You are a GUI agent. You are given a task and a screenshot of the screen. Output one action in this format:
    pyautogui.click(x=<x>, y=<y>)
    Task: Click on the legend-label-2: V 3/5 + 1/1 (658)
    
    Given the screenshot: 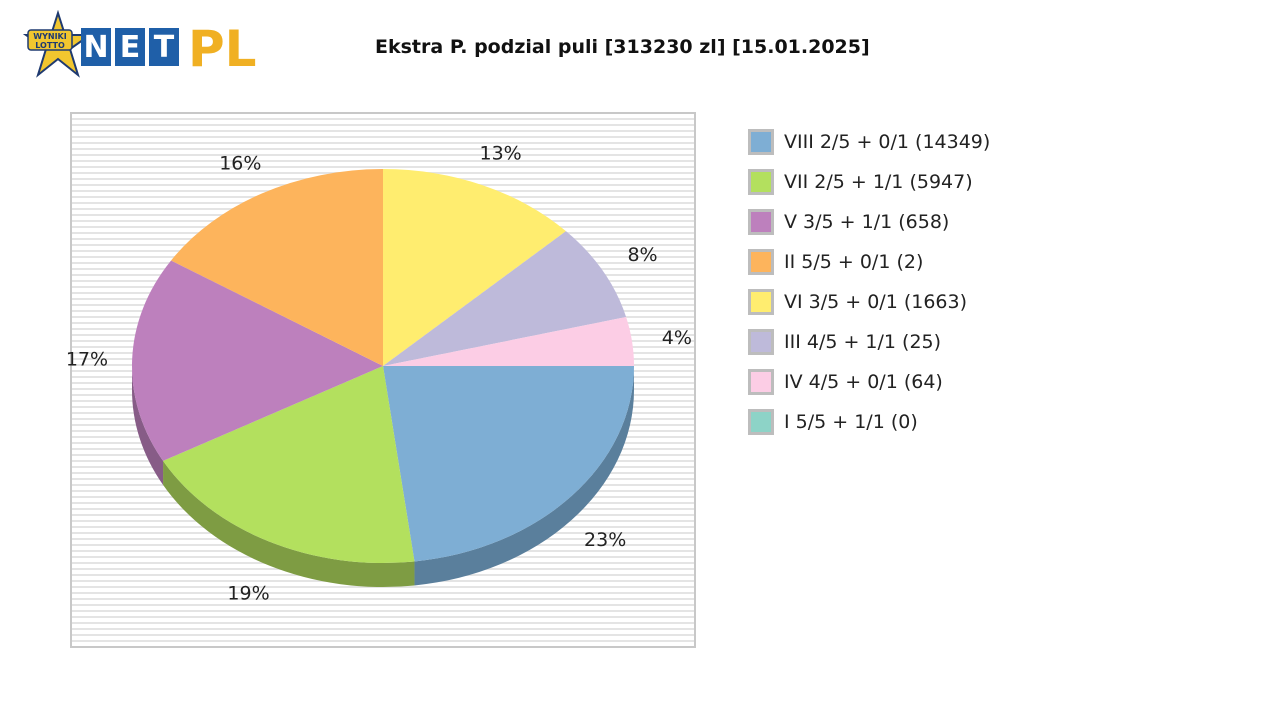 What is the action you would take?
    pyautogui.click(x=867, y=222)
    